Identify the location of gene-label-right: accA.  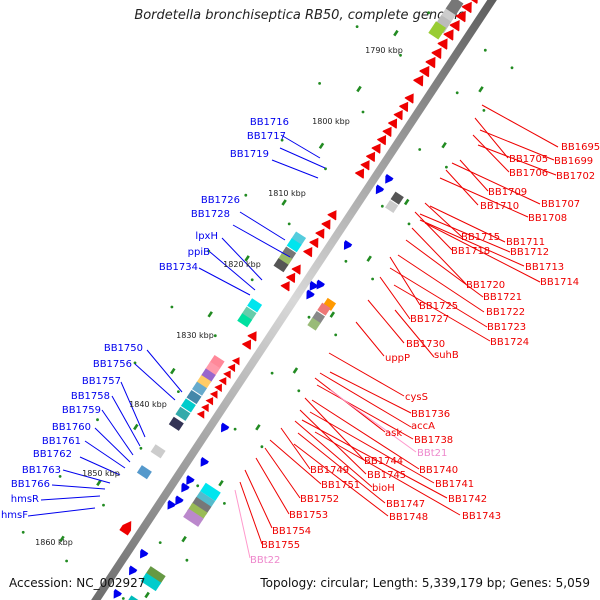
(423, 426).